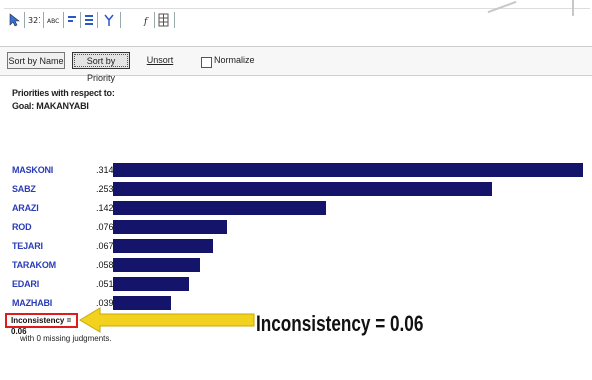 The height and width of the screenshot is (380, 592). Describe the element at coordinates (105, 227) in the screenshot. I see `value-label: .076` at that location.